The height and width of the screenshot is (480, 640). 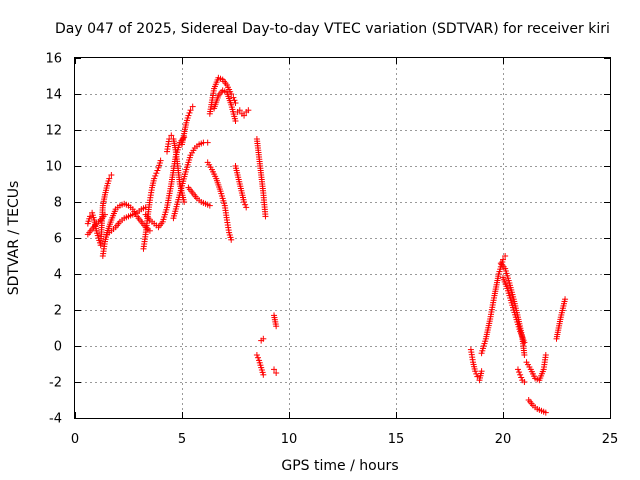 What do you see at coordinates (58, 239) in the screenshot?
I see `y-tick-label: 6` at bounding box center [58, 239].